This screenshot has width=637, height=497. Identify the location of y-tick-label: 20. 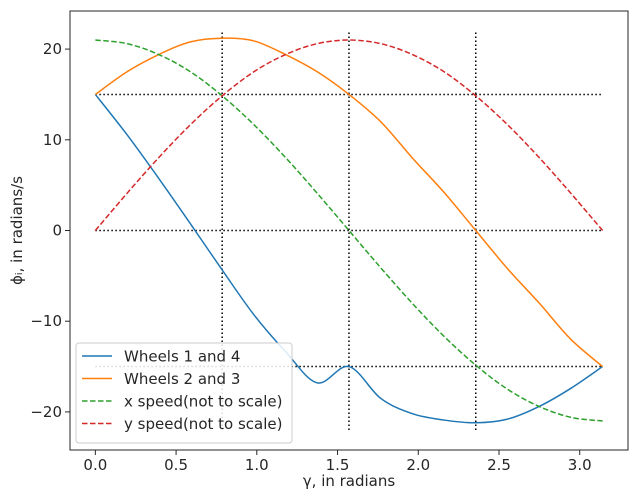
(52, 49).